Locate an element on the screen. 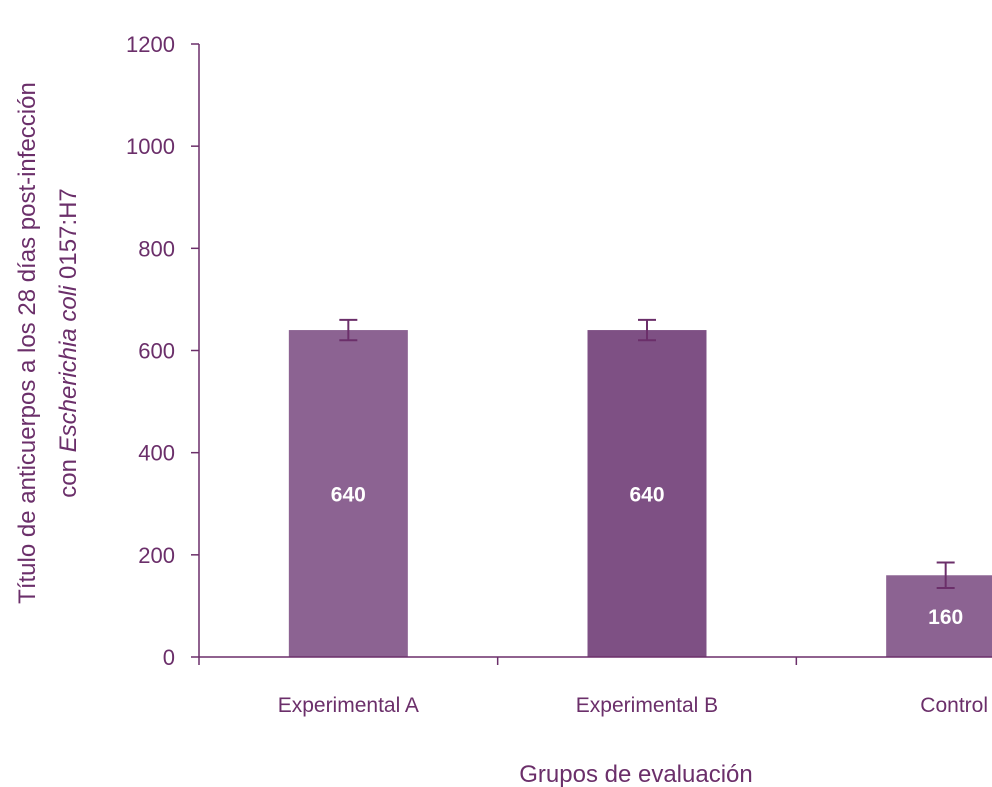 The height and width of the screenshot is (787, 992). x-category-label-2: Control is located at coordinates (954, 705).